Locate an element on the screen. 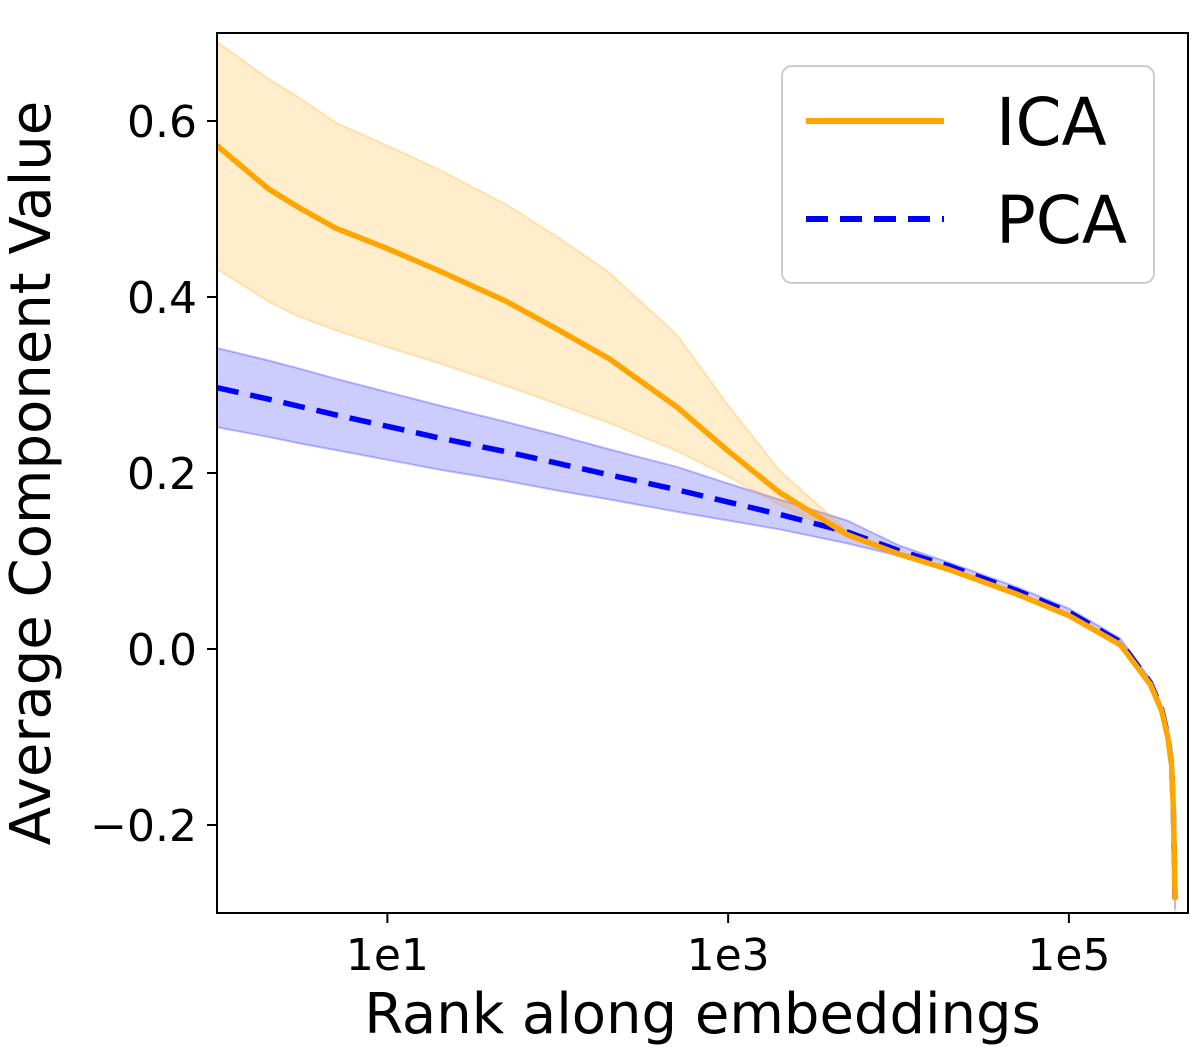 The height and width of the screenshot is (1050, 1200). y-axis-ticks: −0.2 0.0 0.2 0.4 0.6 is located at coordinates (153, 474).